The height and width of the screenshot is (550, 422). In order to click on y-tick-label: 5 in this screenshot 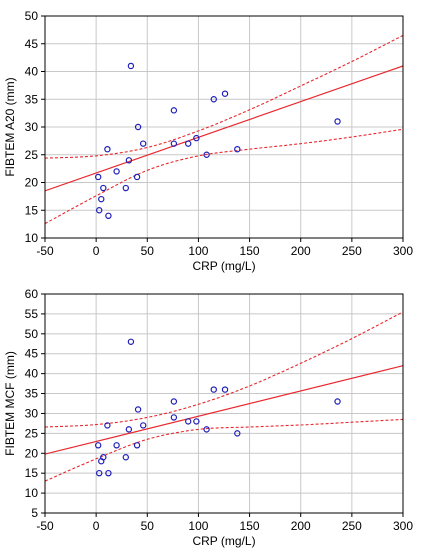, I will do `click(34, 513)`.